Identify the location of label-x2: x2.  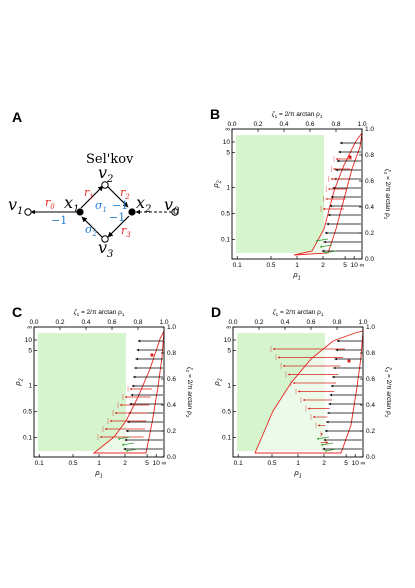
(143, 204).